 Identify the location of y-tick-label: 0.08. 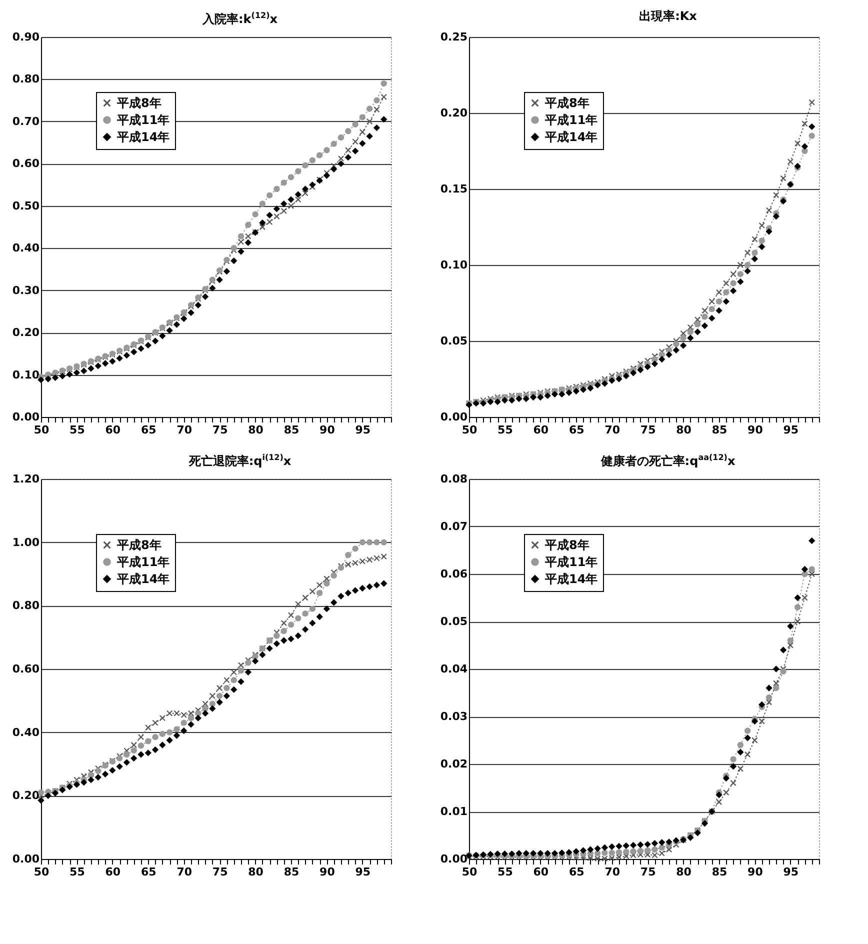
(454, 479).